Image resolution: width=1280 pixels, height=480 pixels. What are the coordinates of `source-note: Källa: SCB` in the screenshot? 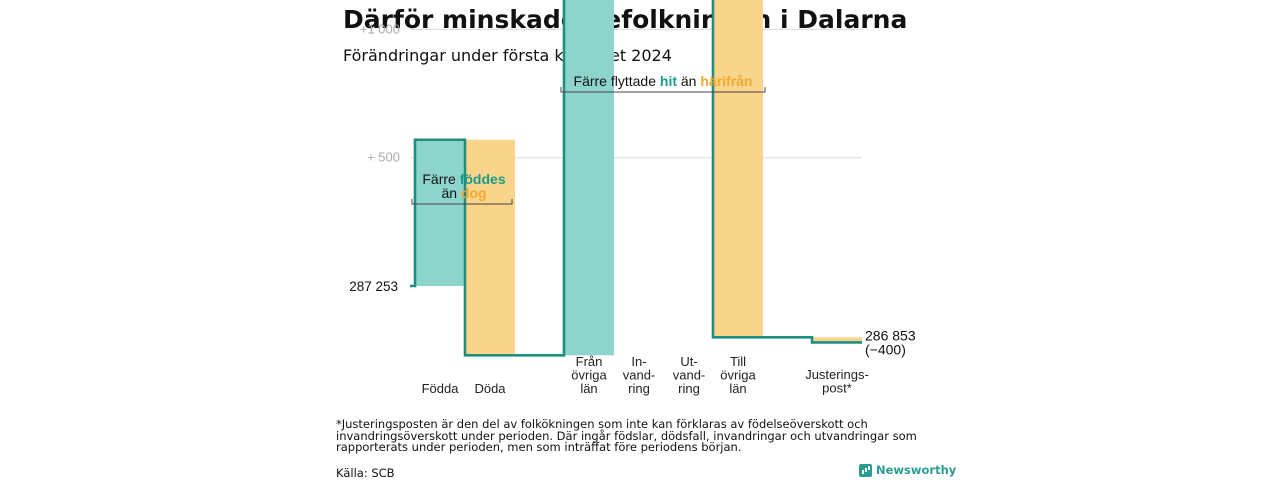 It's located at (365, 473).